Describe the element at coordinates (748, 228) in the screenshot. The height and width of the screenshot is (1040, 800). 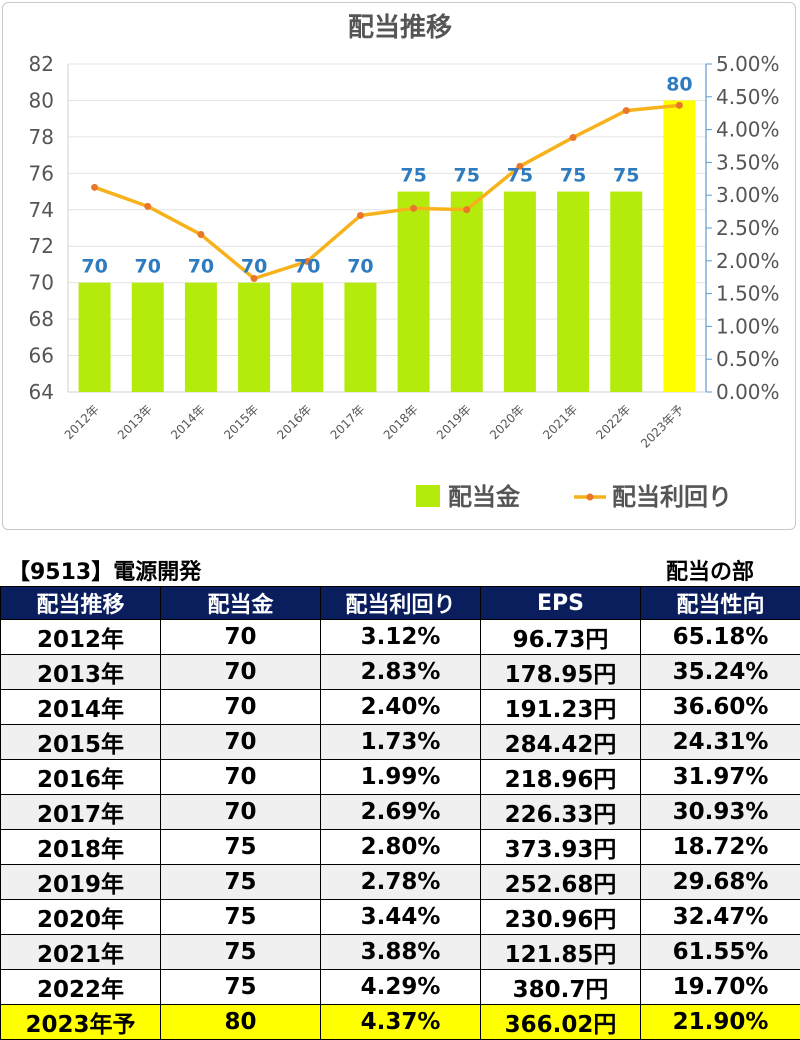
I see `right-tick-label: 2.50%` at that location.